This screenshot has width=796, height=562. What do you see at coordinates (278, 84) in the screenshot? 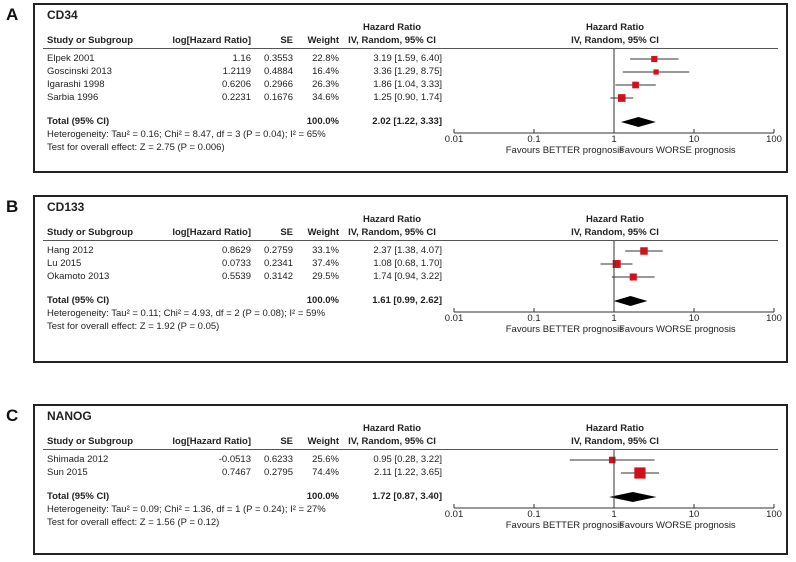
I see `study-se: 0.2966` at bounding box center [278, 84].